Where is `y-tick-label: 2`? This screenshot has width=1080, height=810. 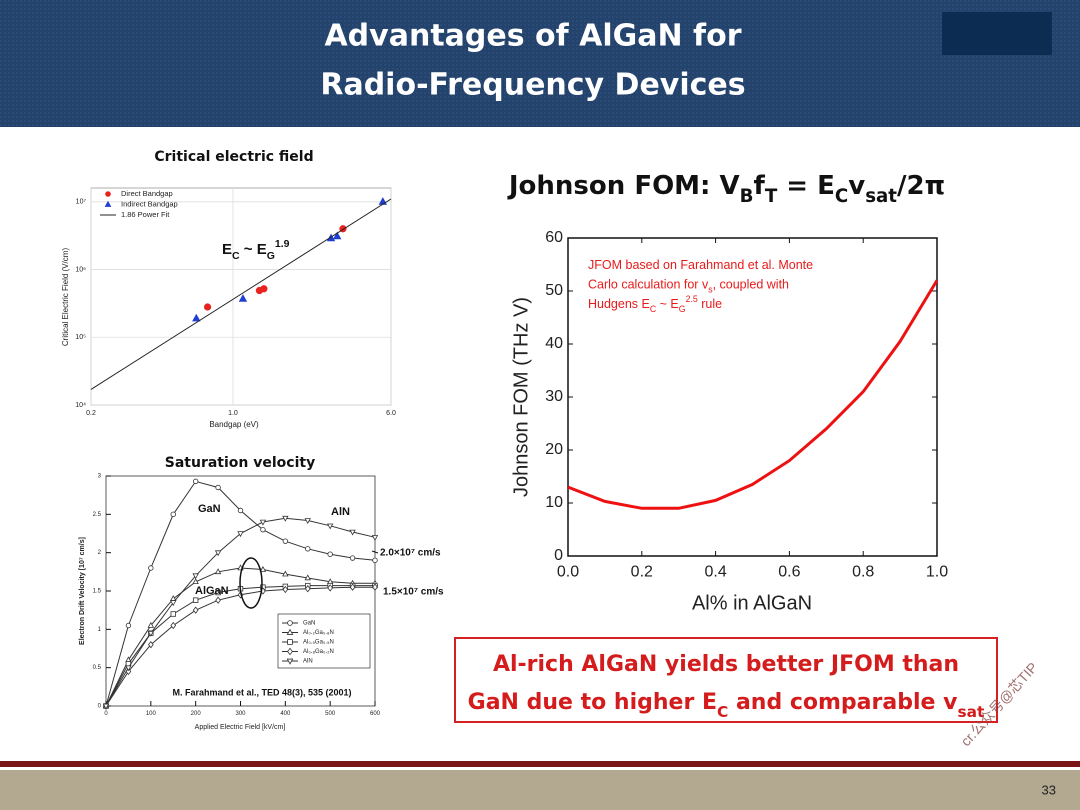 y-tick-label: 2 is located at coordinates (100, 553).